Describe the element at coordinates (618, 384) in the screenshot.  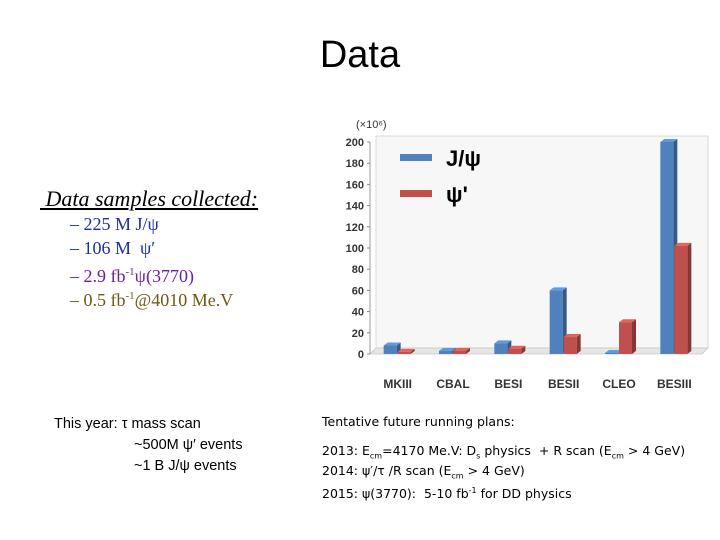
I see `x-category-label: CLEO` at that location.